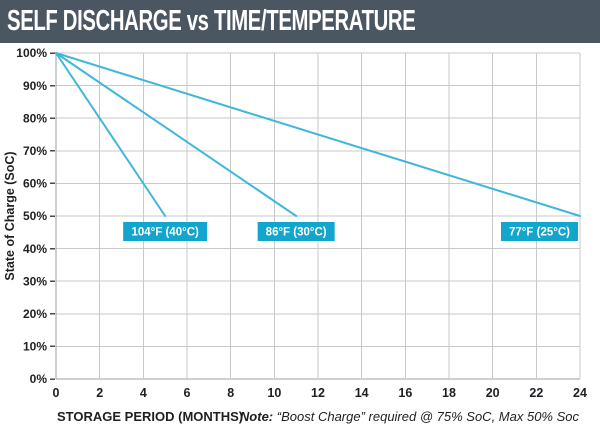  What do you see at coordinates (187, 393) in the screenshot?
I see `x-tick-label: 6` at bounding box center [187, 393].